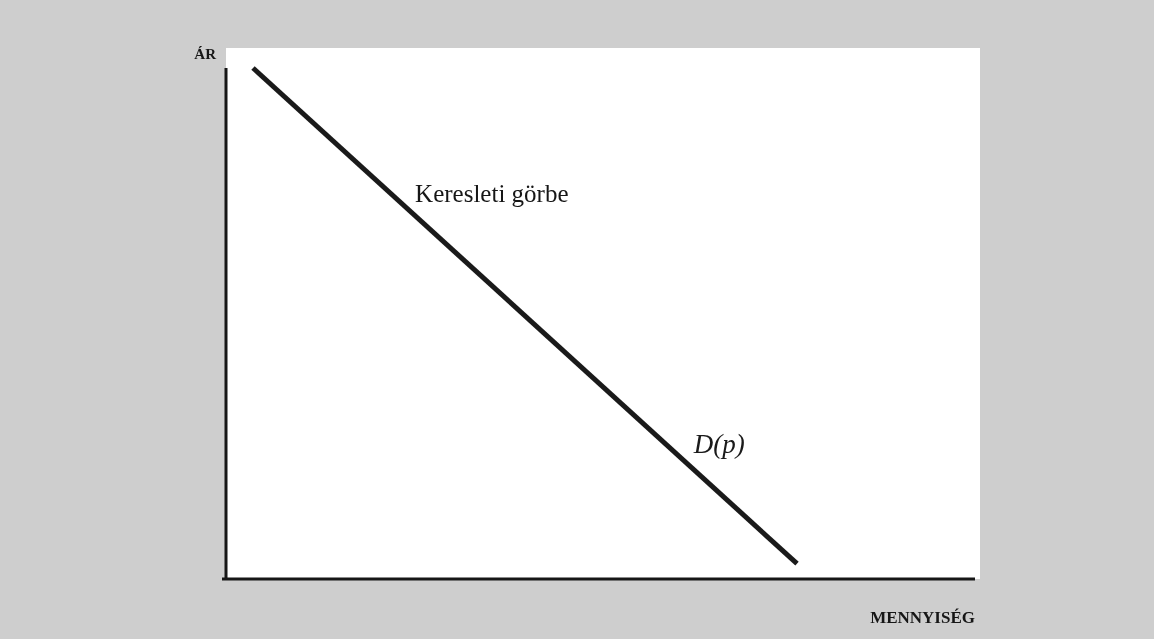  Describe the element at coordinates (492, 193) in the screenshot. I see `annotation: Keresleti görbe` at that location.